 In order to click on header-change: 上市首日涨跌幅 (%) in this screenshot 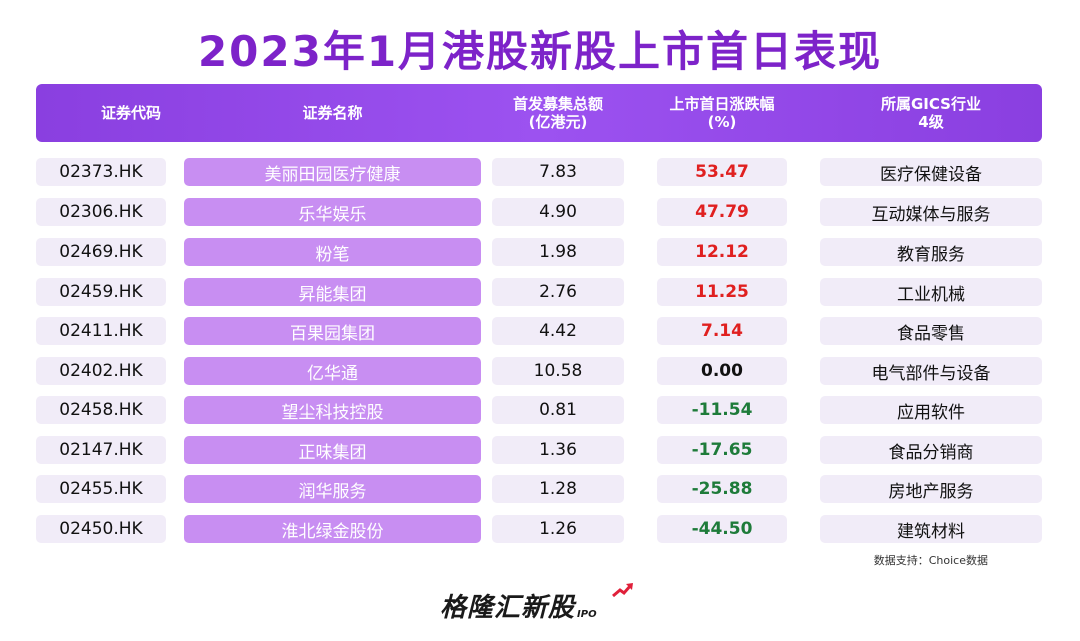, I will do `click(722, 113)`.